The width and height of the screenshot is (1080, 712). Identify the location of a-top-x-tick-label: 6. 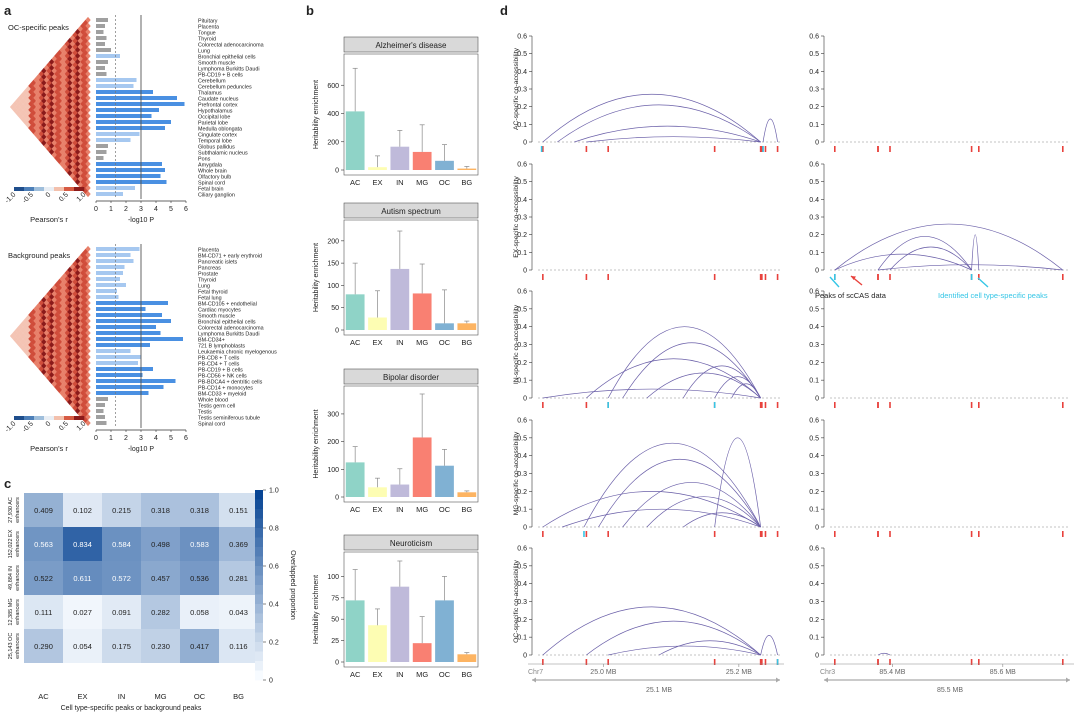
(186, 209).